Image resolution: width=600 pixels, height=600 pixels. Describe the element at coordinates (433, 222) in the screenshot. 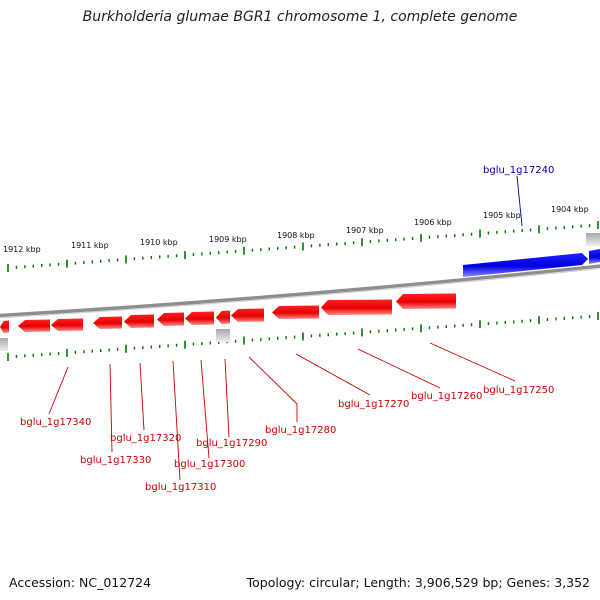

I see `kbp-label: 1906 kbp` at that location.